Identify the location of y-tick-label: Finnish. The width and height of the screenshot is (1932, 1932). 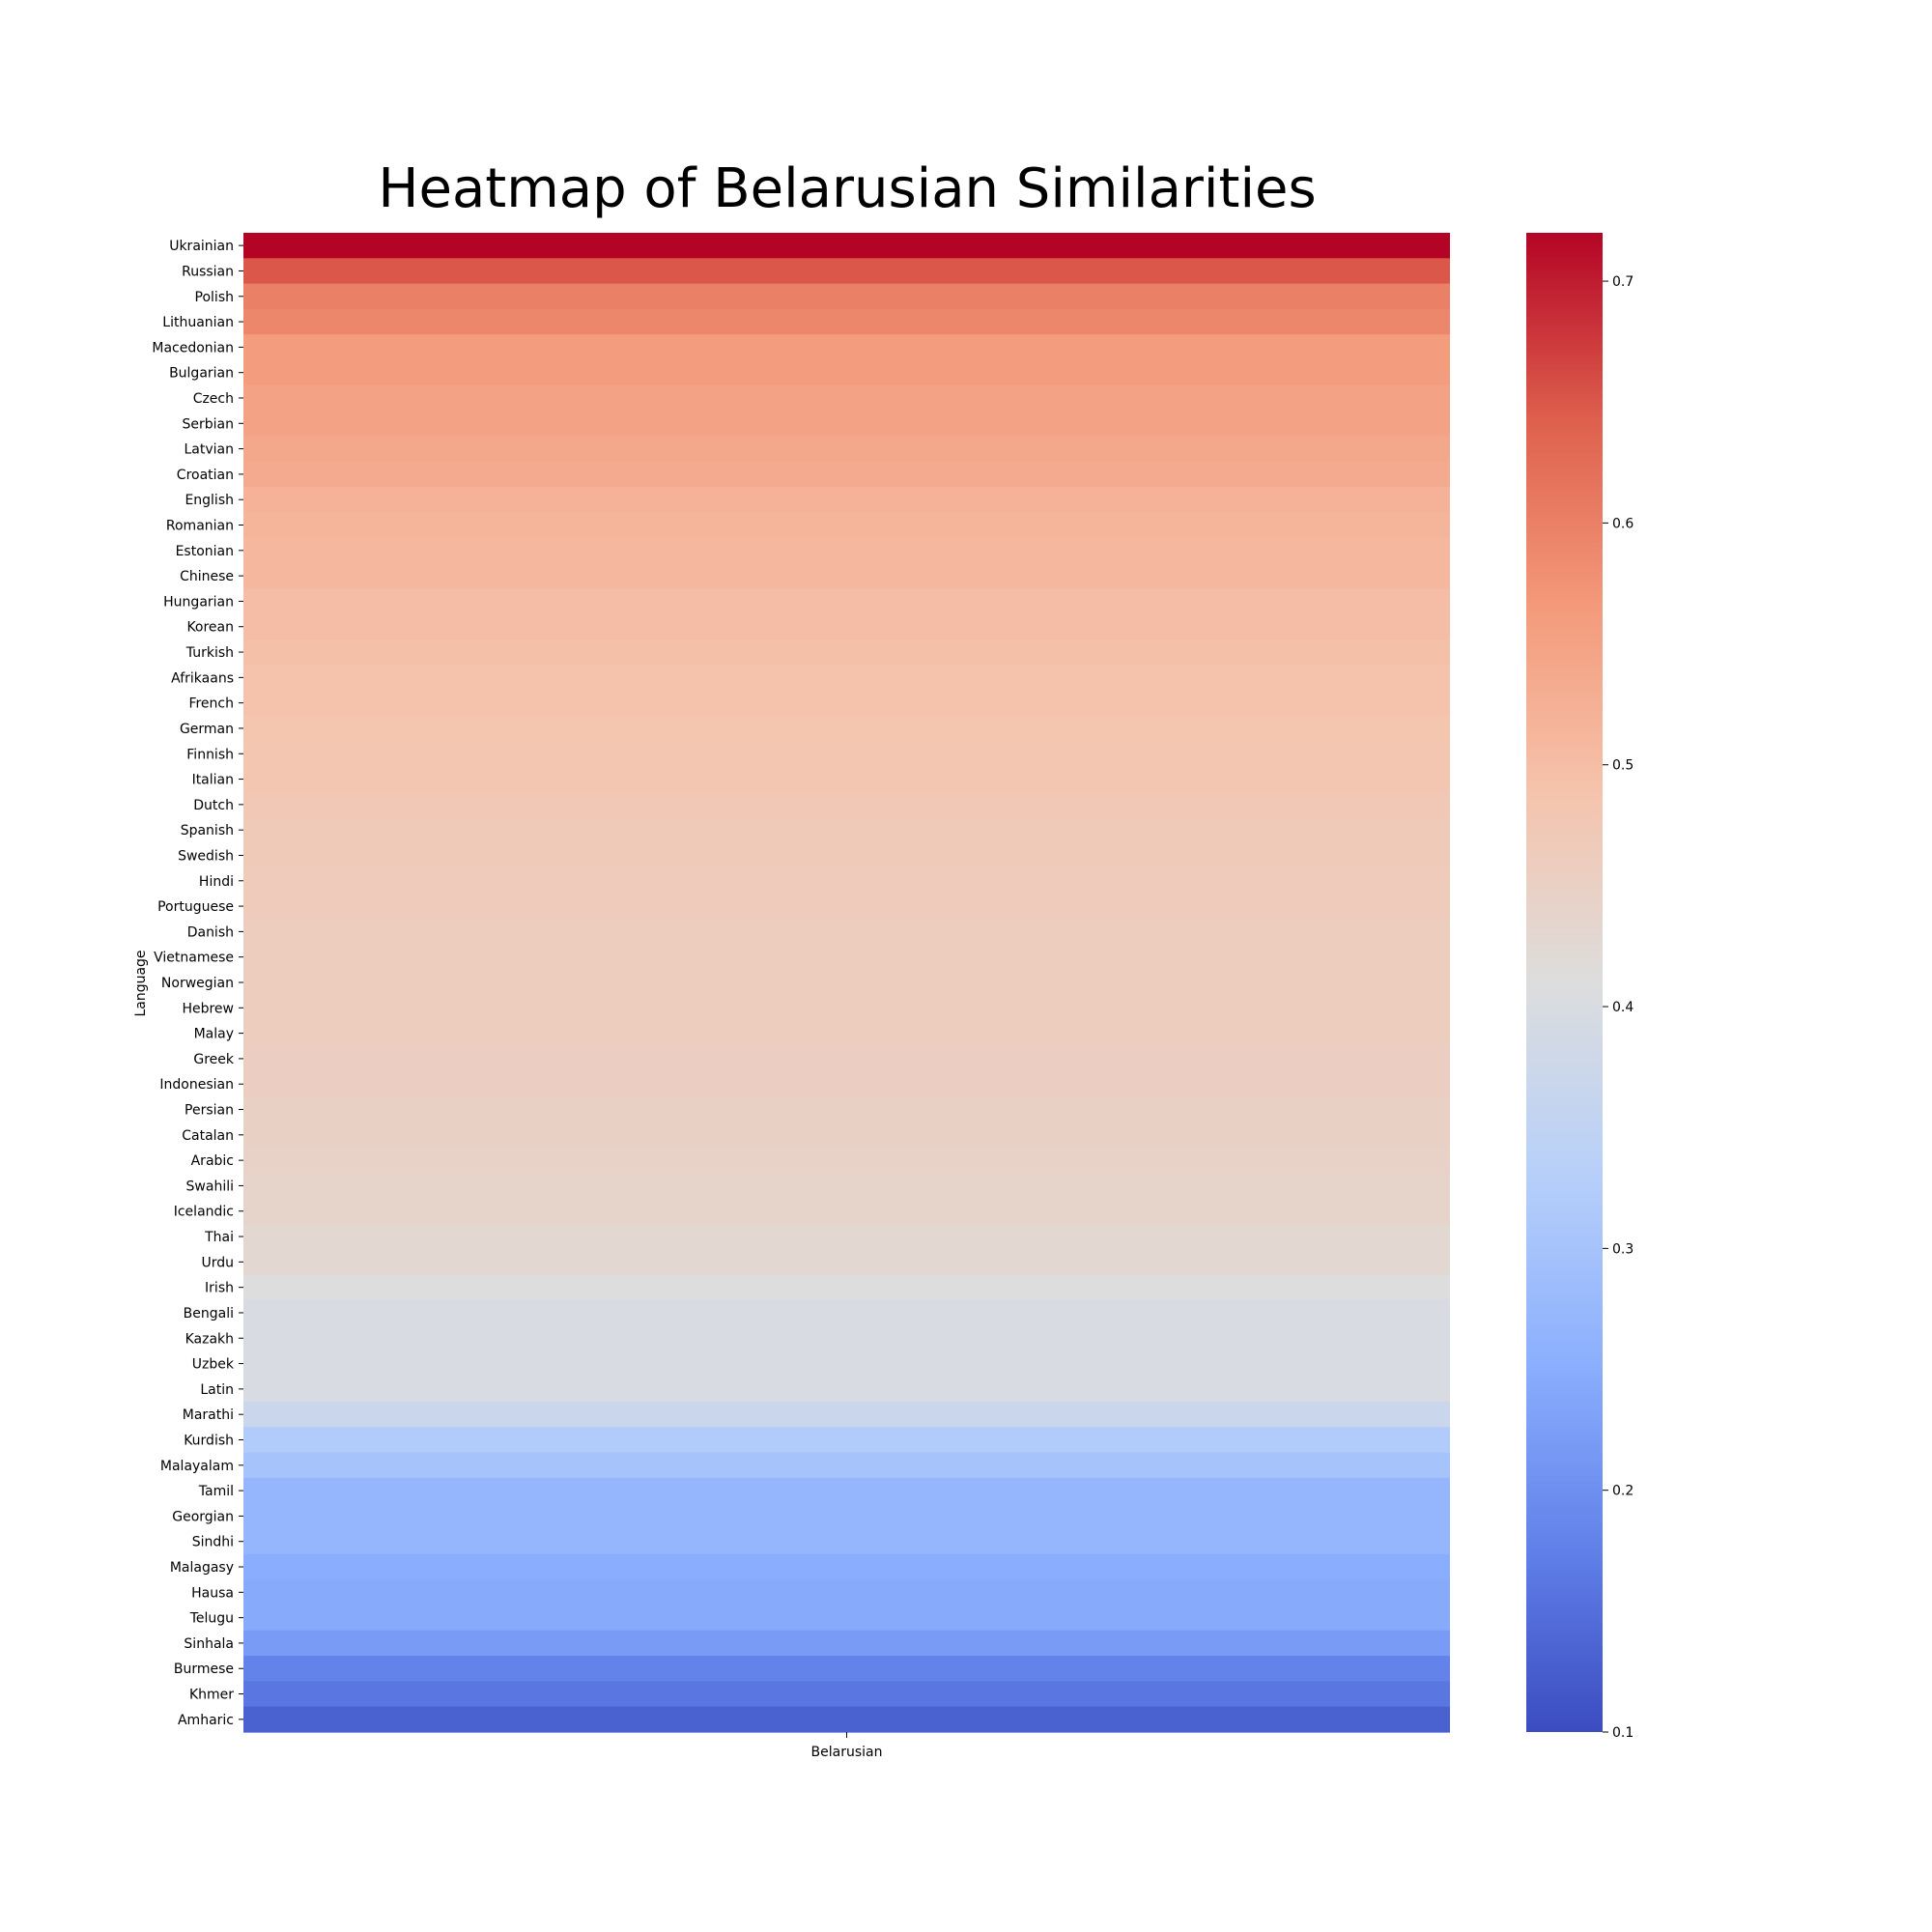
(210, 754).